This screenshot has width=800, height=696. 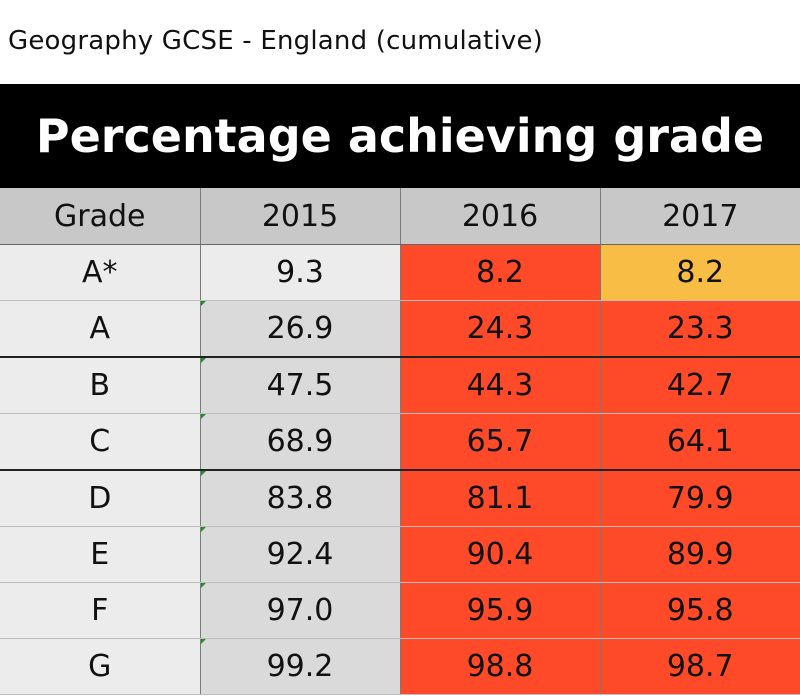 What do you see at coordinates (299, 385) in the screenshot?
I see `value-cell-2015: 47.5` at bounding box center [299, 385].